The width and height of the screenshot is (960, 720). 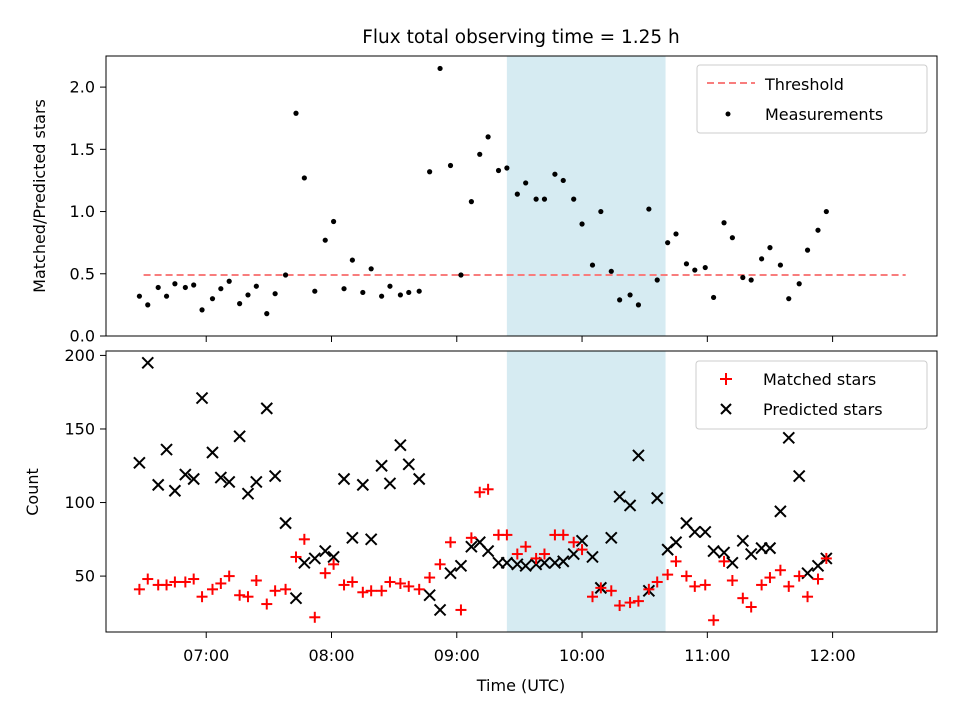 What do you see at coordinates (812, 99) in the screenshot?
I see `top-legend: Threshold Measurements` at bounding box center [812, 99].